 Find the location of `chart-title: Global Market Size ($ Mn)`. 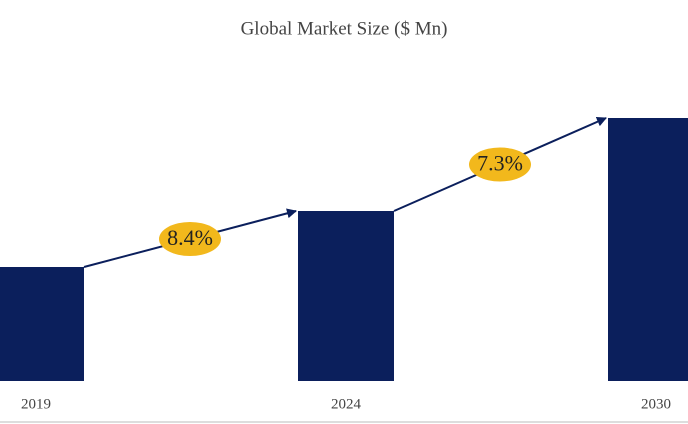

chart-title: Global Market Size ($ Mn) is located at coordinates (344, 28).